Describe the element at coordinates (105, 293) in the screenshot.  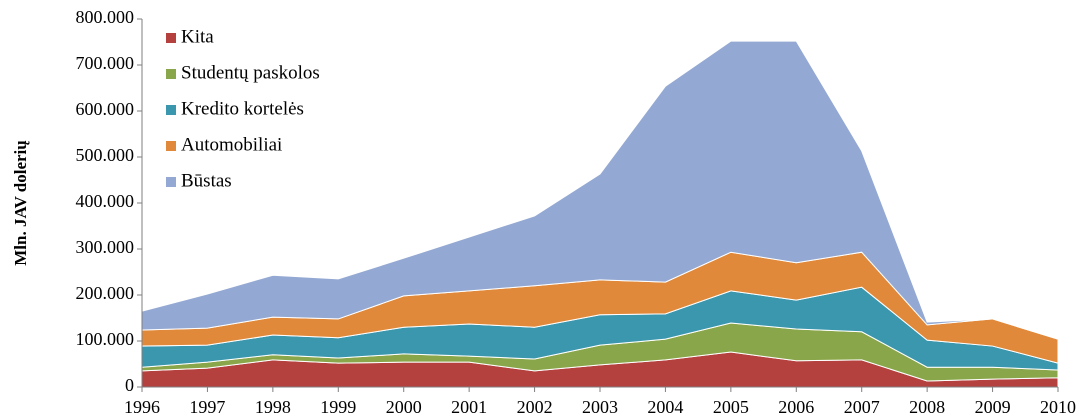
I see `y-tick-label: 200.000` at that location.